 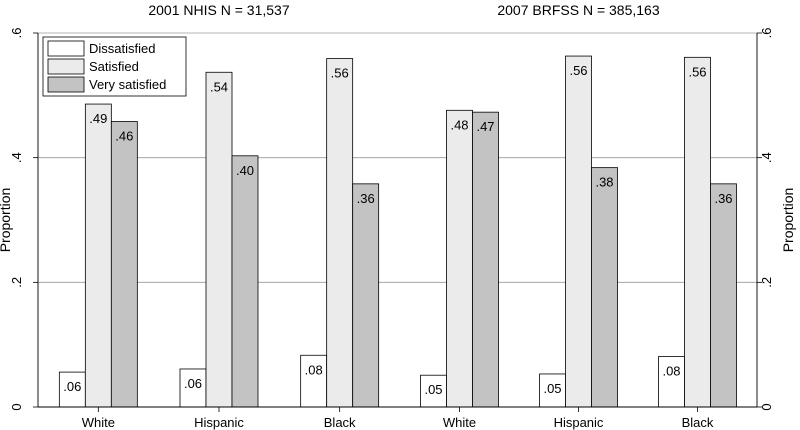 What do you see at coordinates (98, 118) in the screenshot?
I see `bar-value-label: .49` at bounding box center [98, 118].